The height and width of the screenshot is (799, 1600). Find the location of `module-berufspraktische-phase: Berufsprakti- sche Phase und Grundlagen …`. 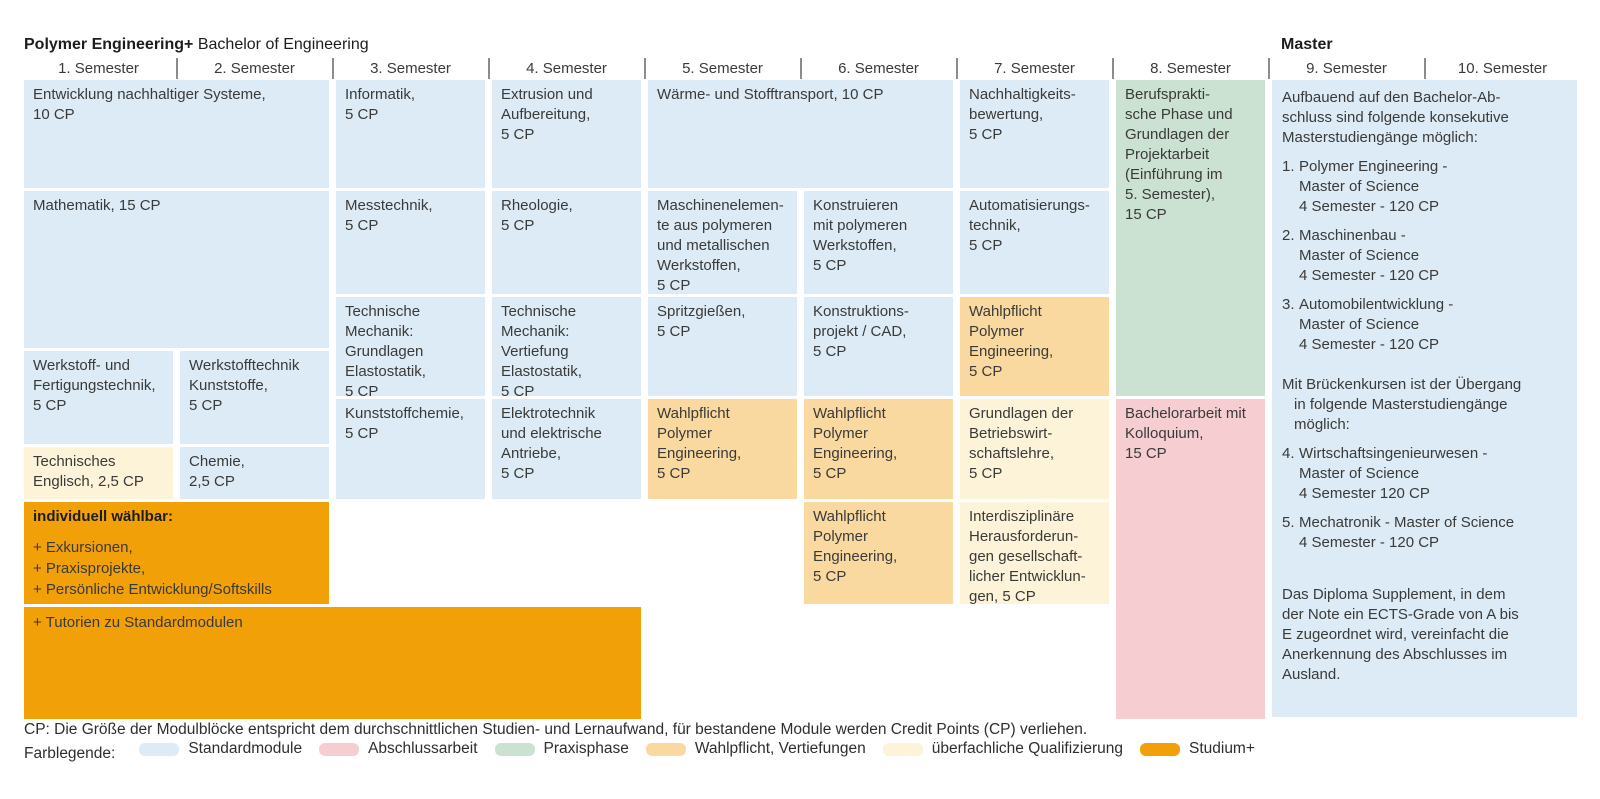

module-berufspraktische-phase: Berufsprakti- sche Phase und Grundlagen … is located at coordinates (1190, 238).